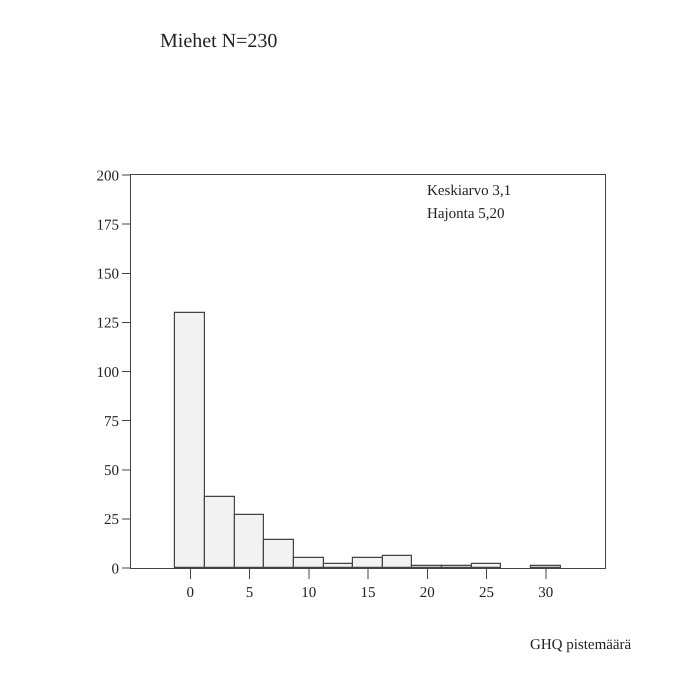 The height and width of the screenshot is (694, 682). Describe the element at coordinates (250, 593) in the screenshot. I see `x-tick-label: 5` at that location.